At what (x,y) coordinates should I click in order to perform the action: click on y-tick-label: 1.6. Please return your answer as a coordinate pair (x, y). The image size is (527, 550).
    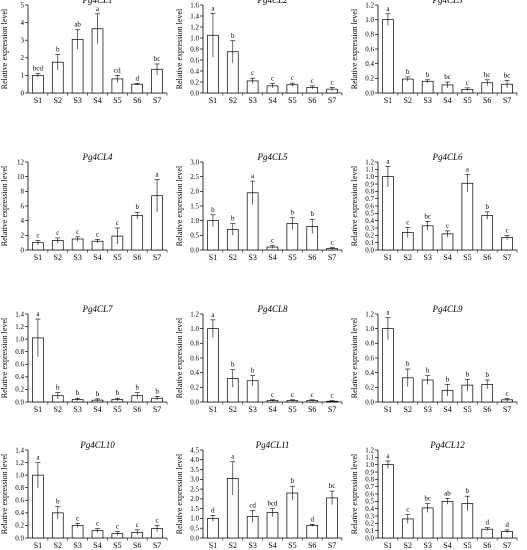
    Looking at the image, I should click on (194, 5).